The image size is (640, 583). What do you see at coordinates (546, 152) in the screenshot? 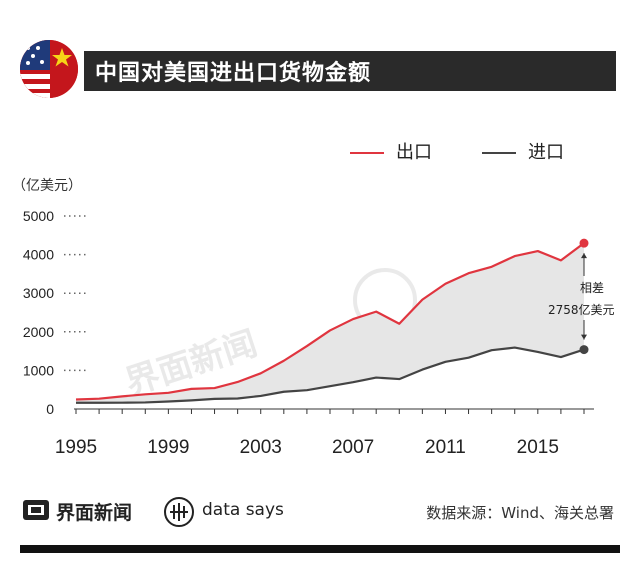
I see `legend-import-label: 进口` at bounding box center [546, 152].